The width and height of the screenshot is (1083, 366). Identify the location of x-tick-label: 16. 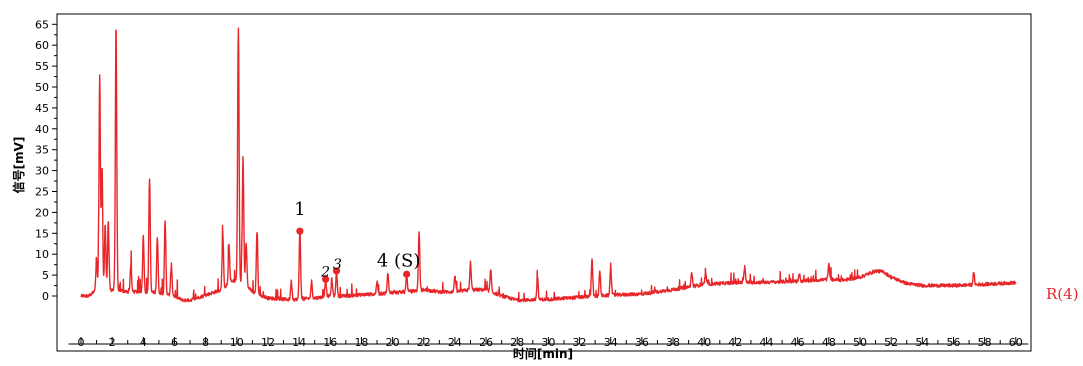
(330, 342).